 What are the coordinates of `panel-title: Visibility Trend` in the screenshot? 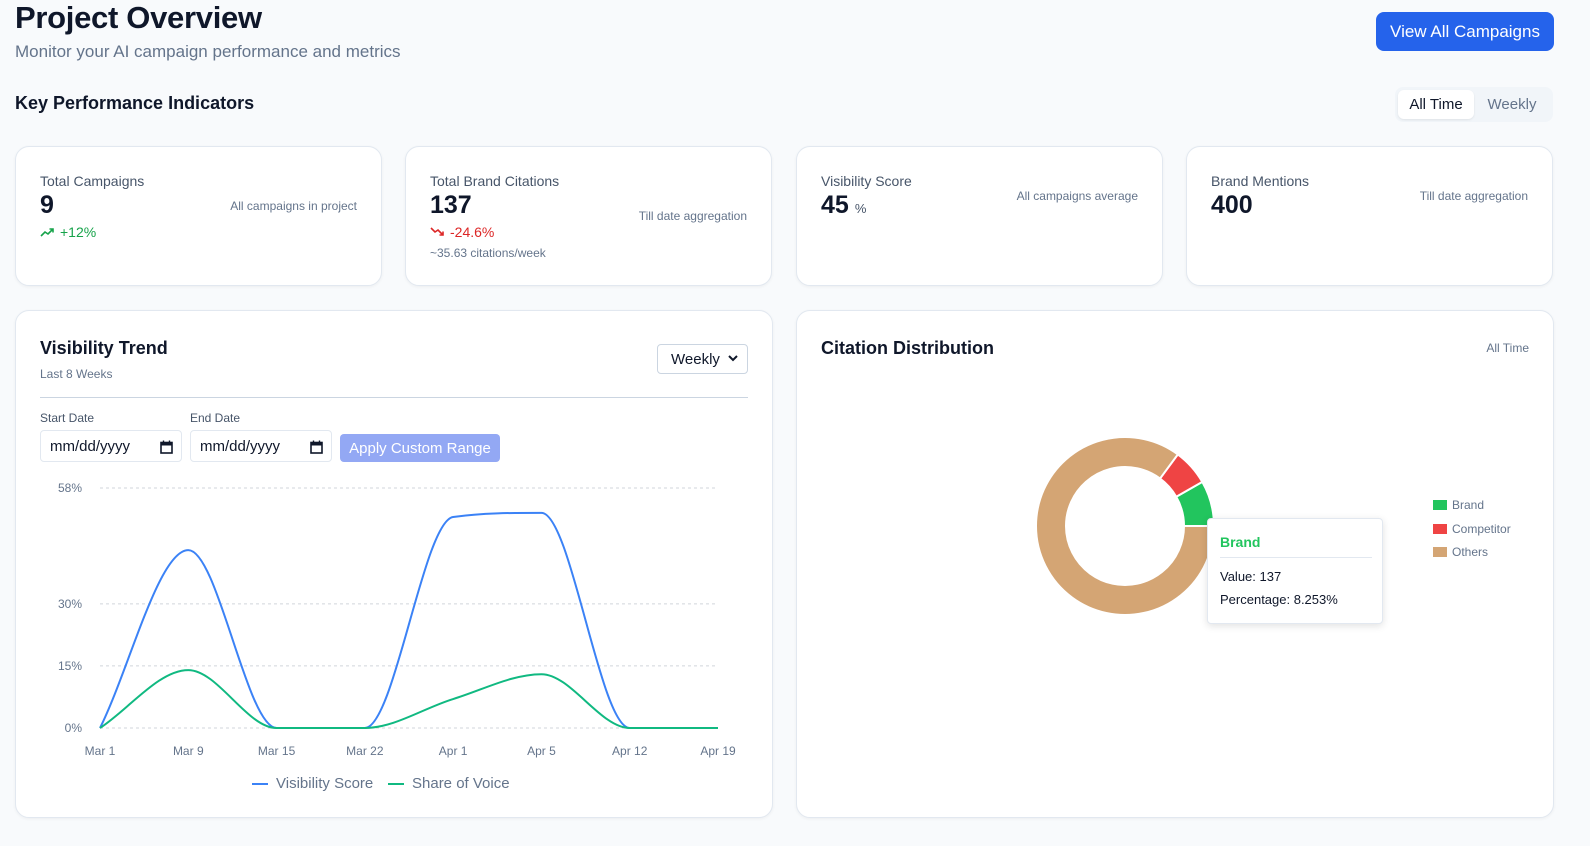 It's located at (104, 348).